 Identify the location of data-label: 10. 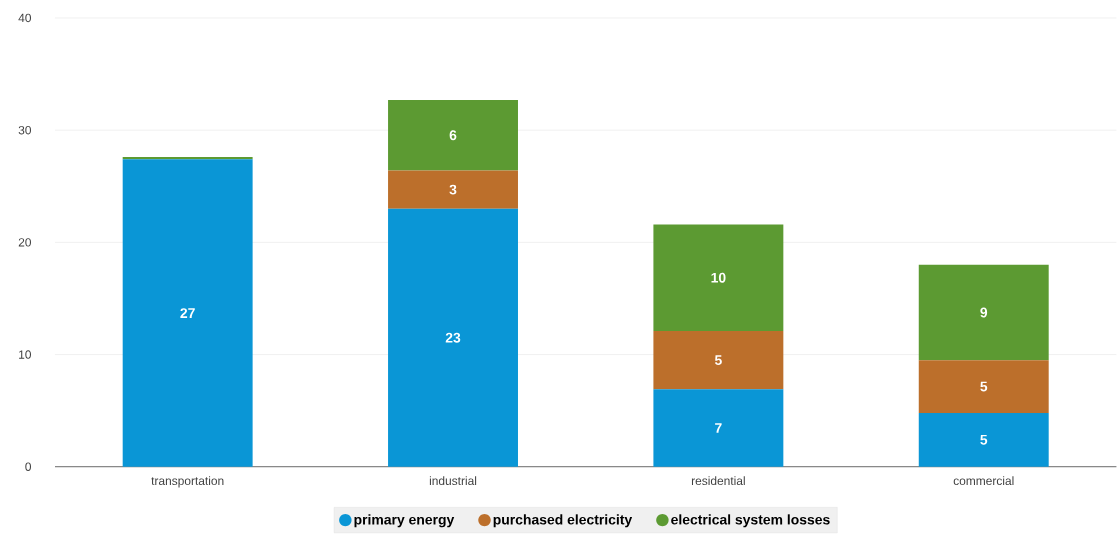
(718, 277).